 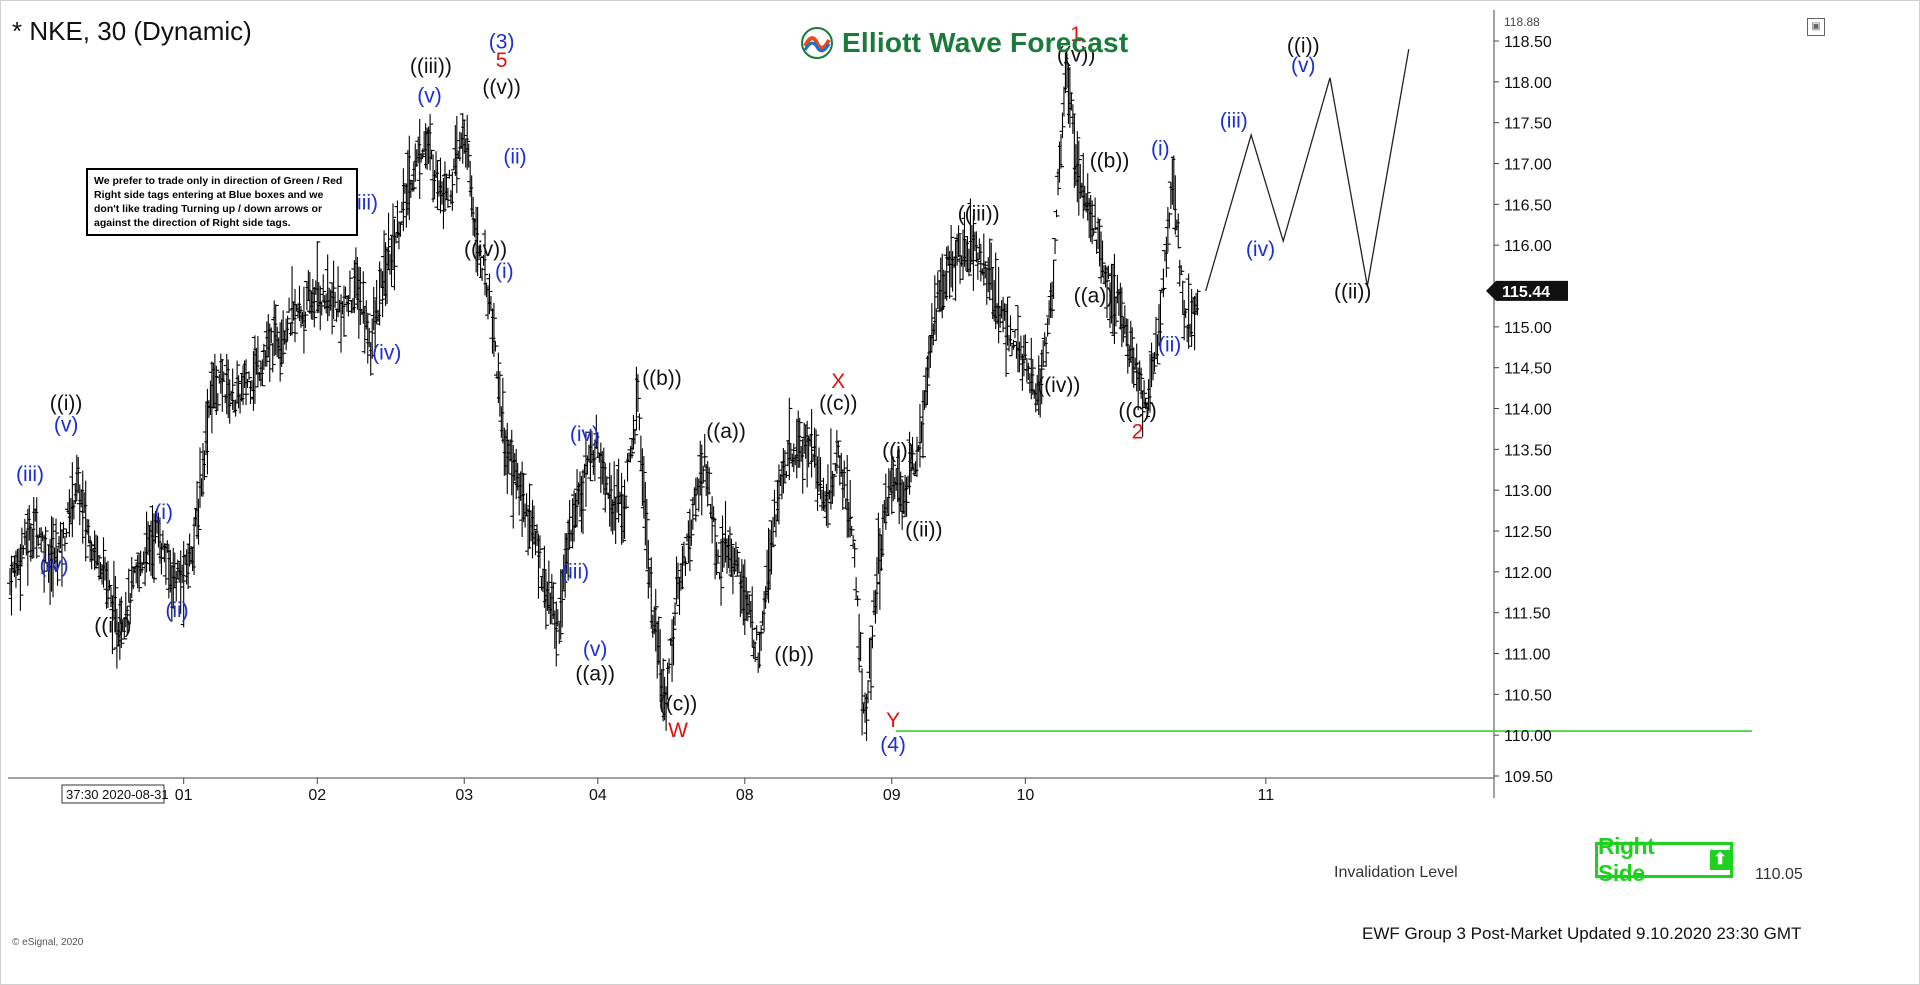 I want to click on wave-label: ((a)), so click(x=726, y=431).